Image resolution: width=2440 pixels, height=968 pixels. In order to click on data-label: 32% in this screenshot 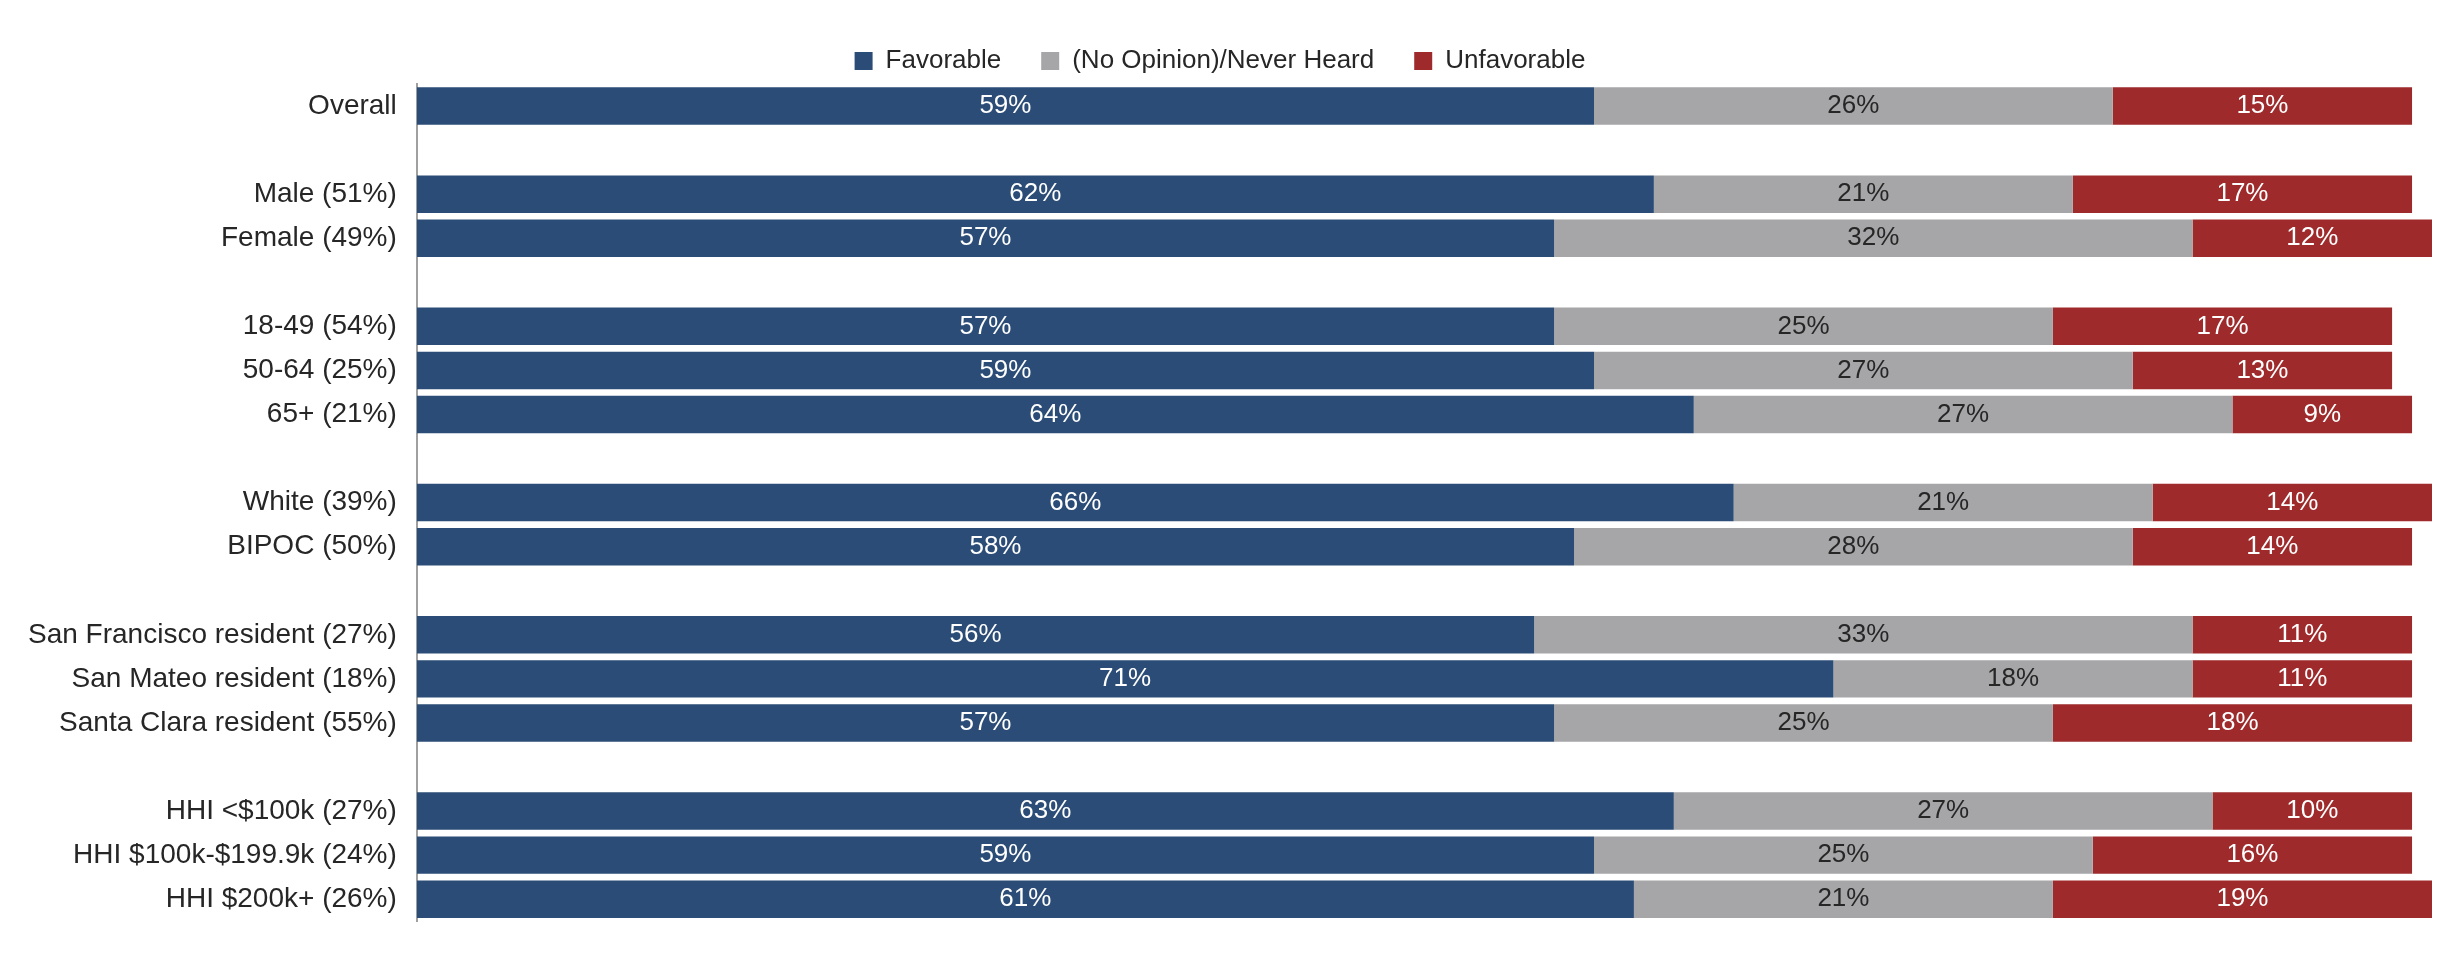, I will do `click(1873, 236)`.